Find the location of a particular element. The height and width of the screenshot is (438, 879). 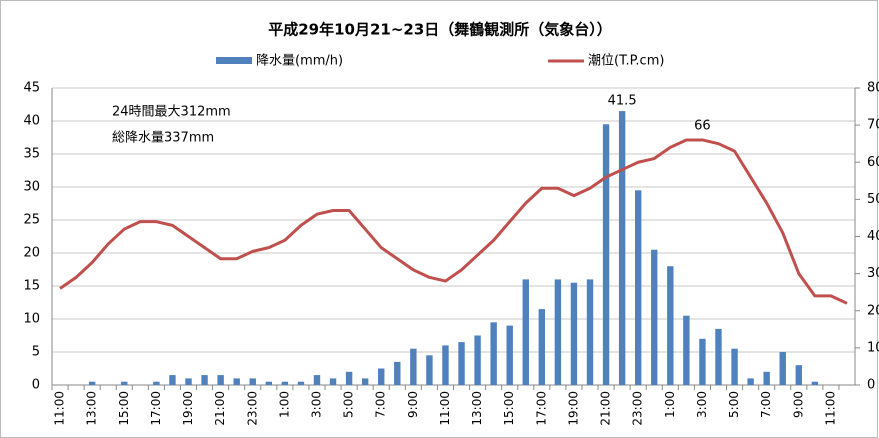

y2-tick-label: 30 is located at coordinates (873, 273).